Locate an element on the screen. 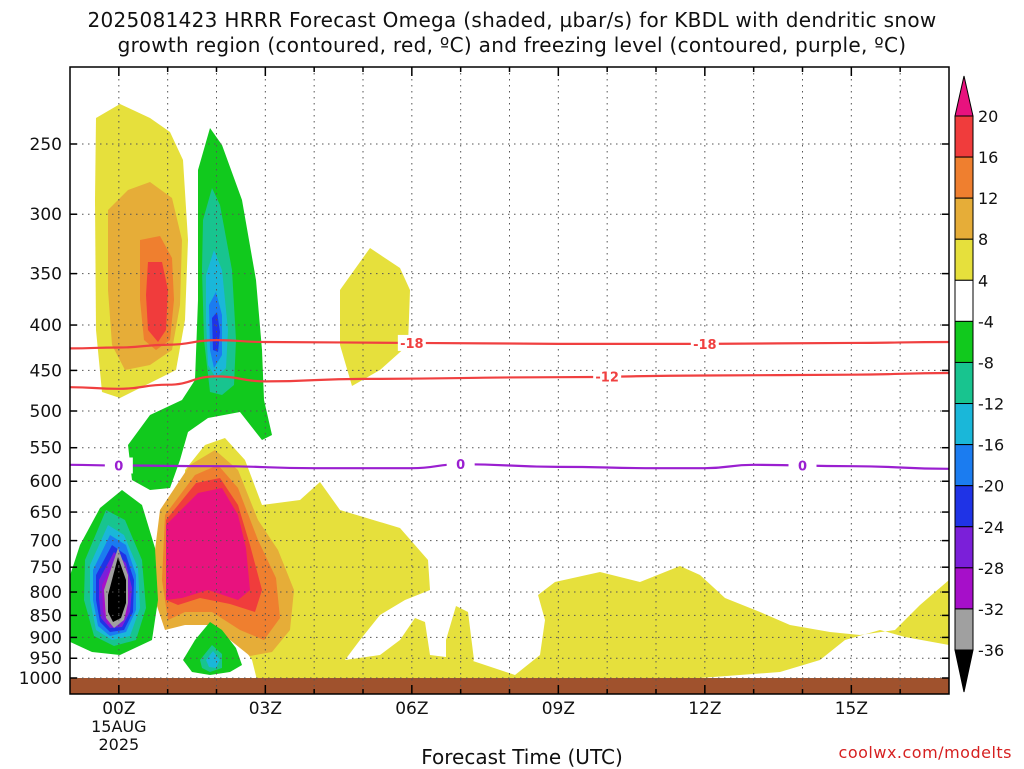 This screenshot has height=769, width=1024. colorbar-label: 16 is located at coordinates (988, 157).